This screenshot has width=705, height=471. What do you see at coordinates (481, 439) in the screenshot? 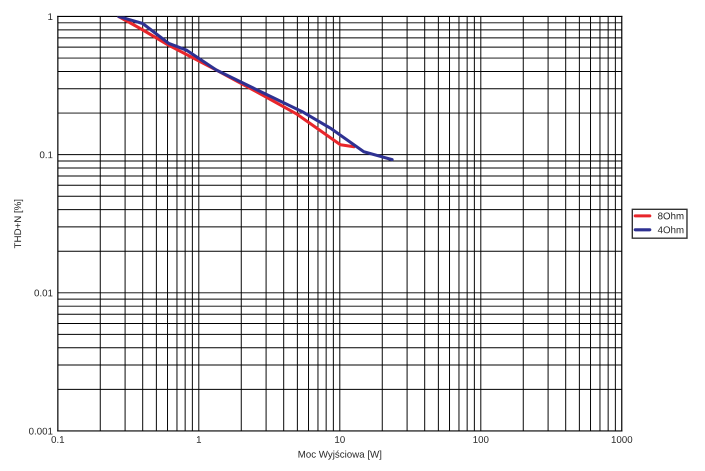
I see `x-tick-label: 100` at bounding box center [481, 439].